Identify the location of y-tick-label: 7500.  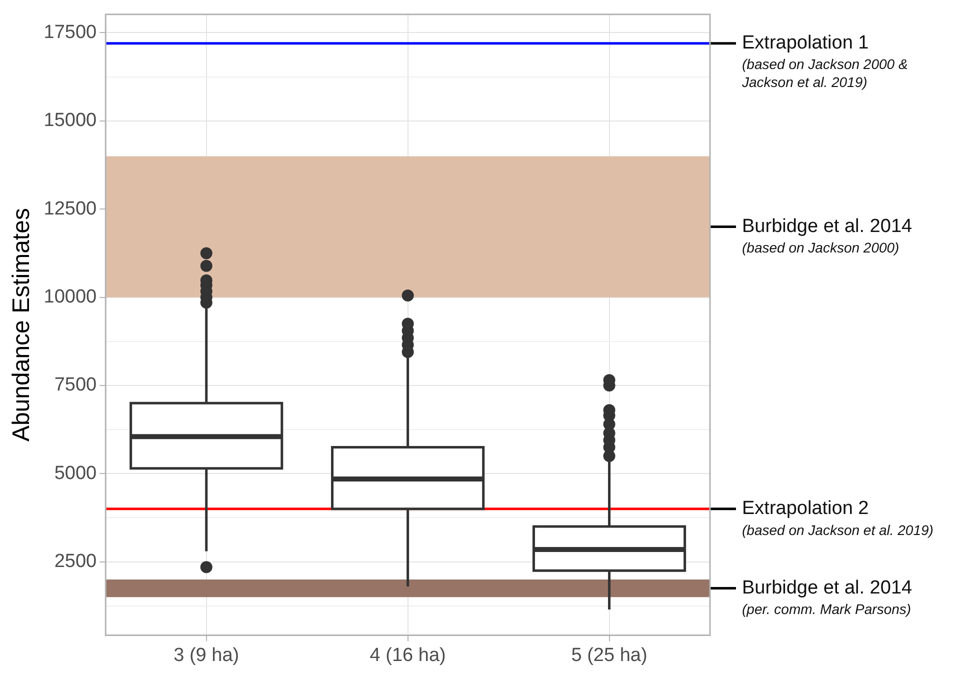
(75, 385).